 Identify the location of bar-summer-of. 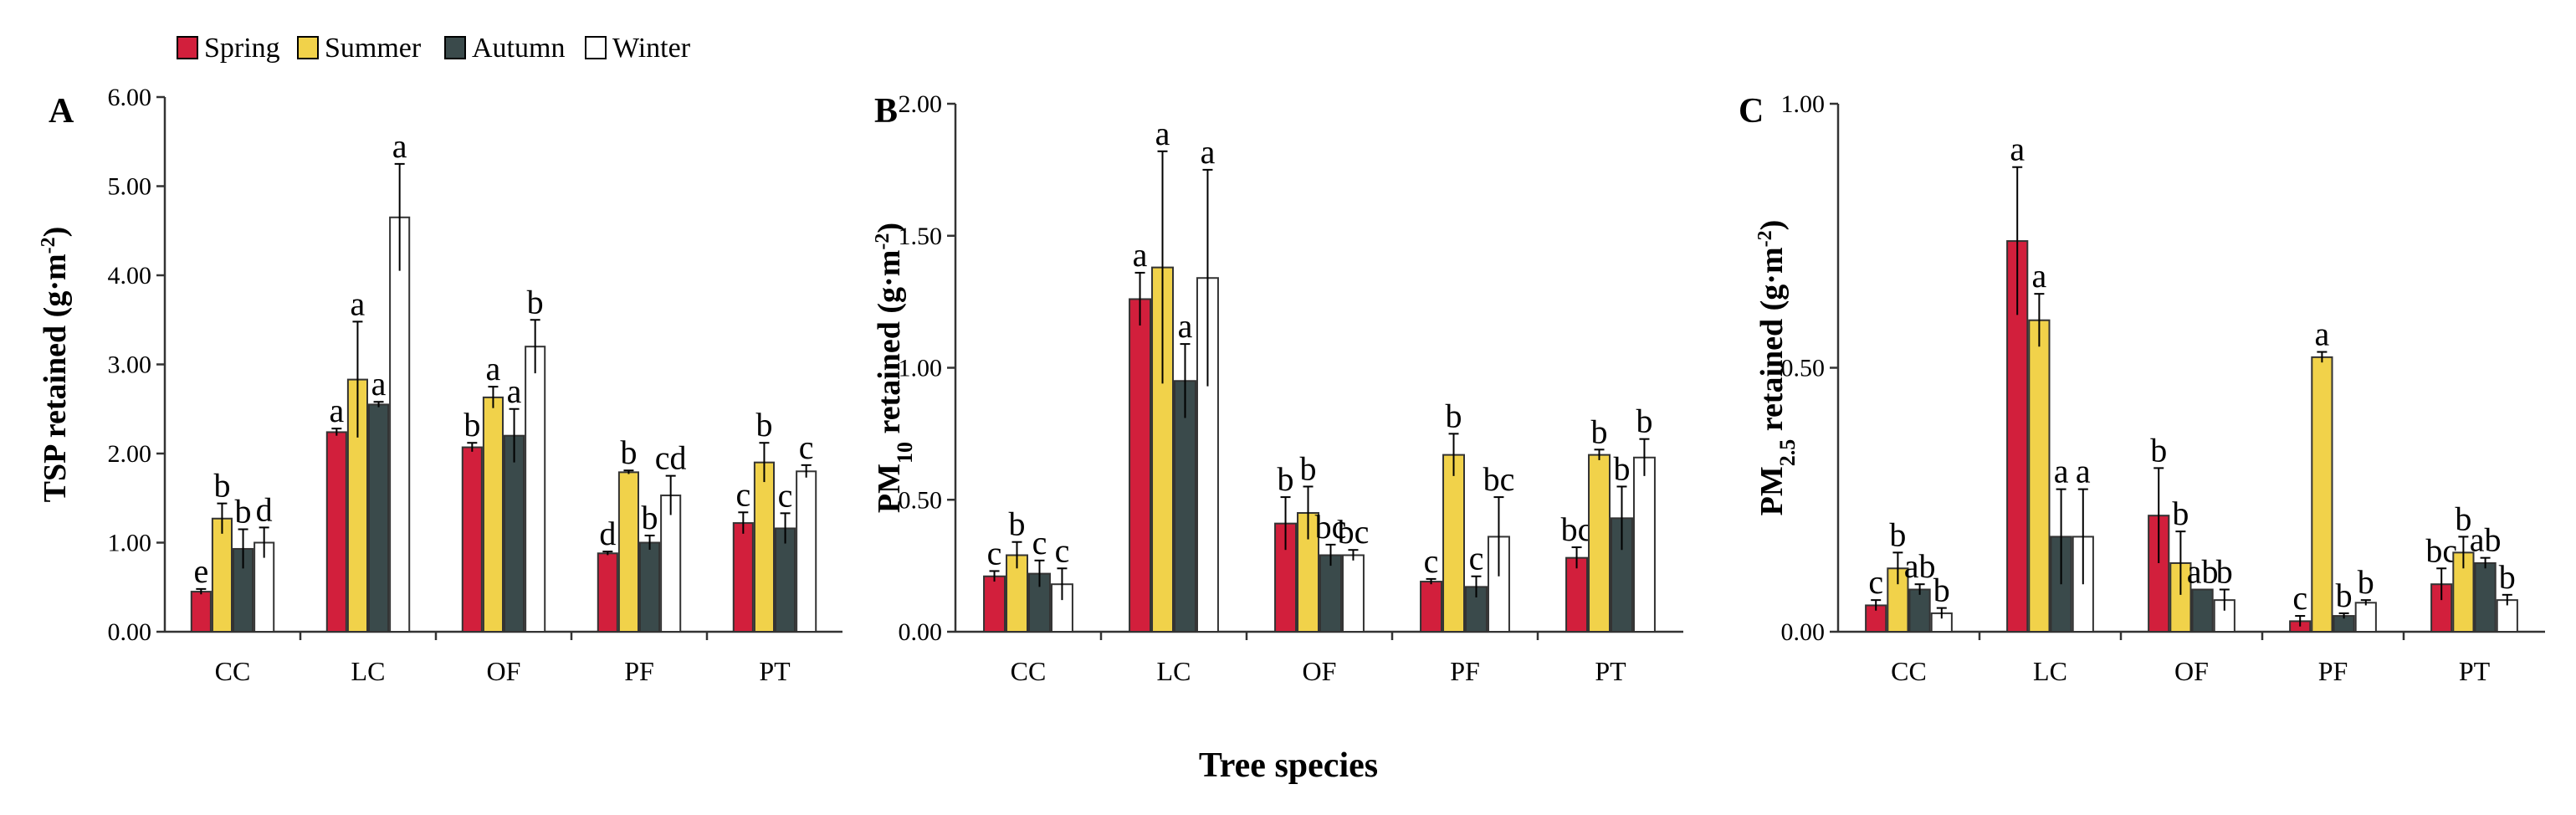
(493, 514).